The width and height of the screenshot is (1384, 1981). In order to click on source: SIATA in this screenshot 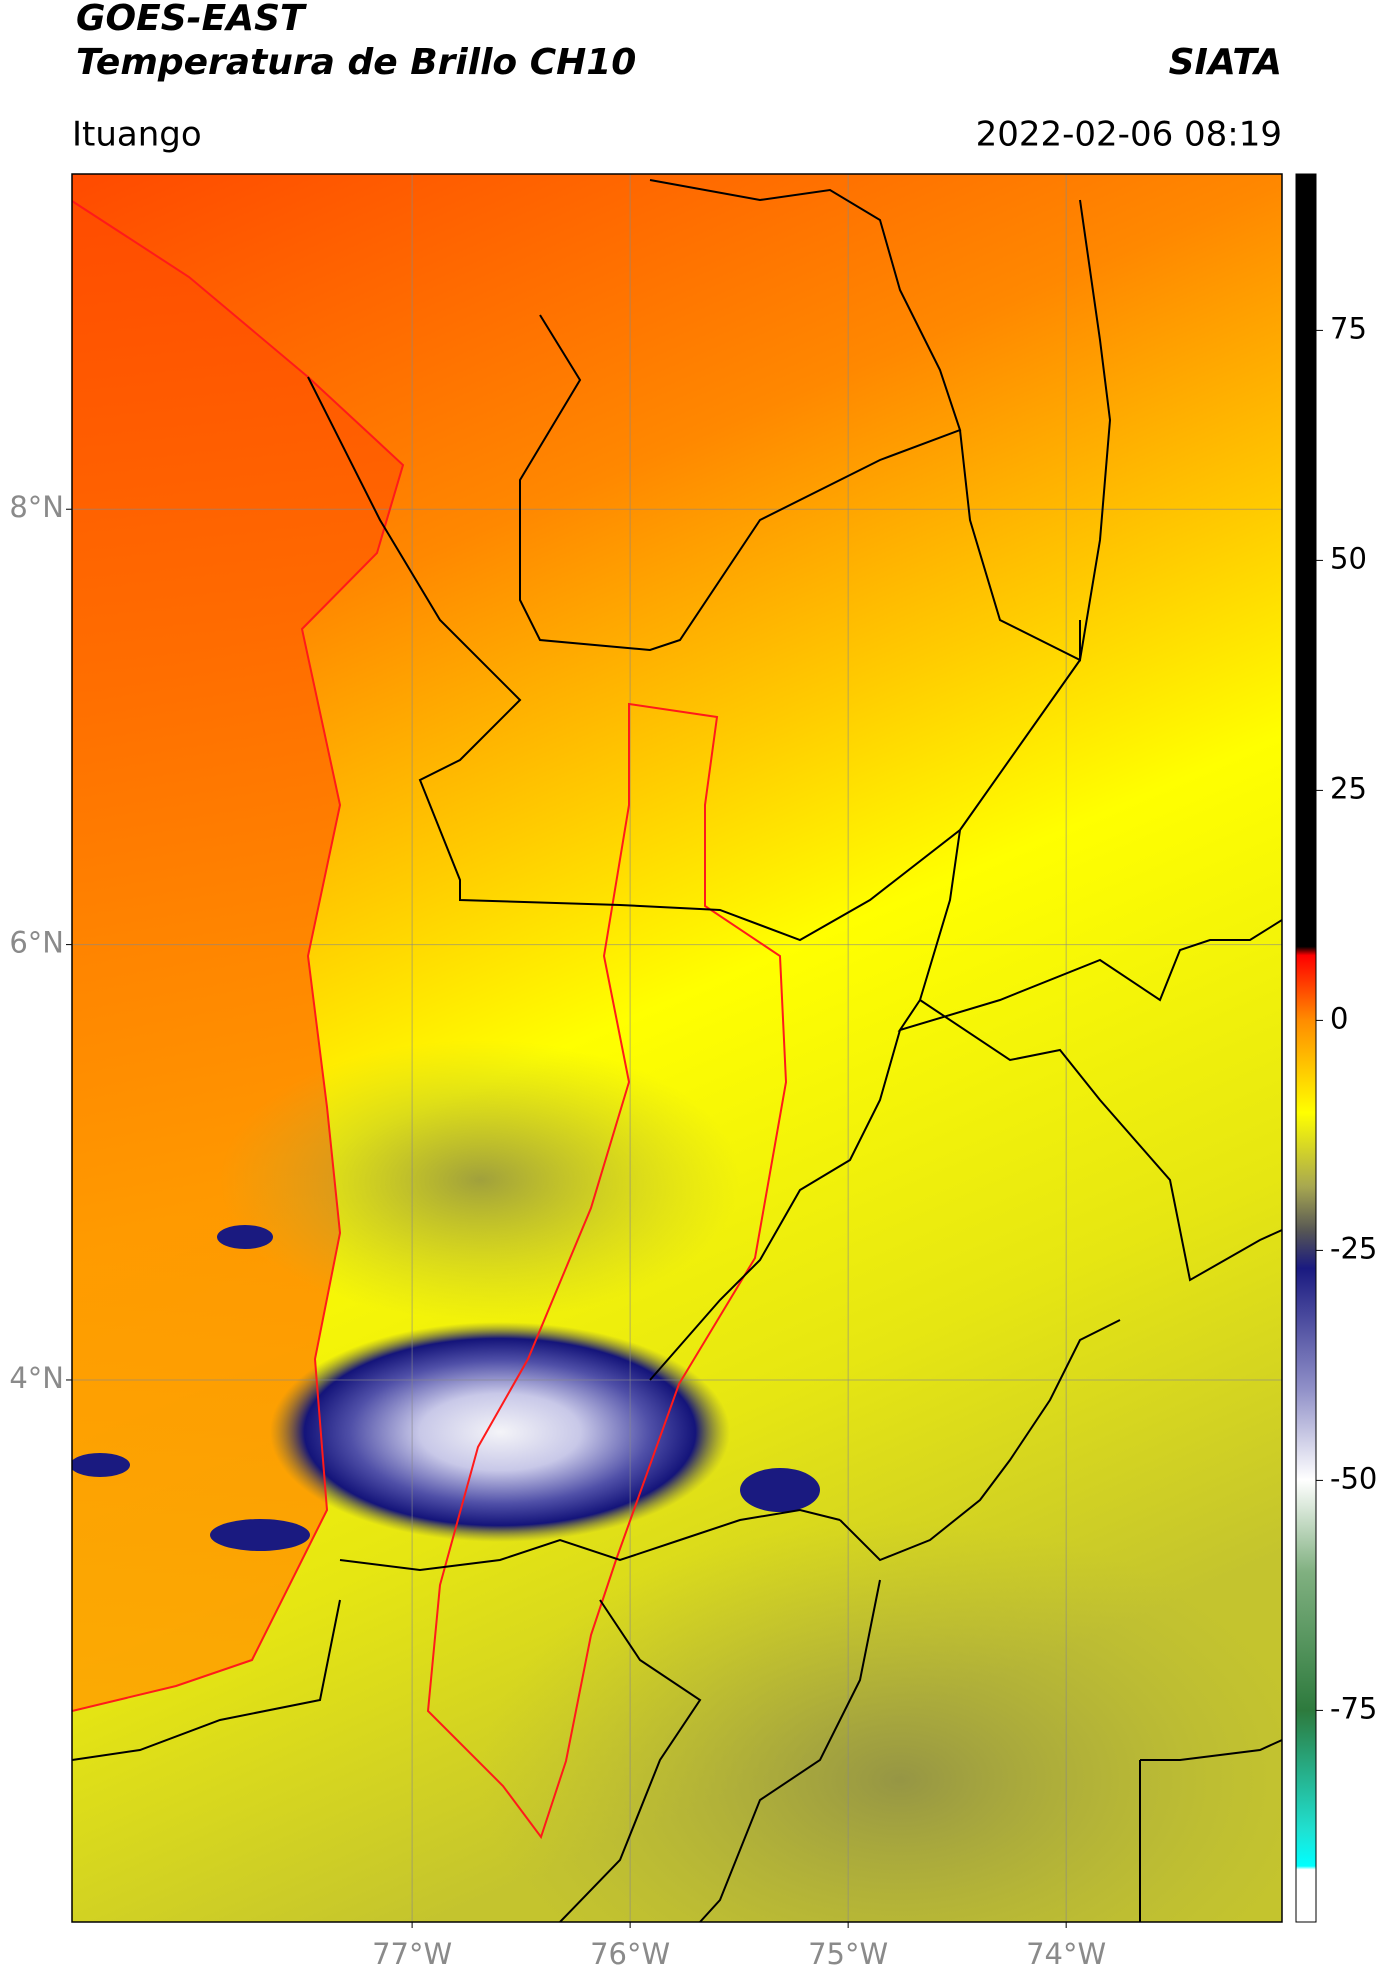, I will do `click(1225, 62)`.